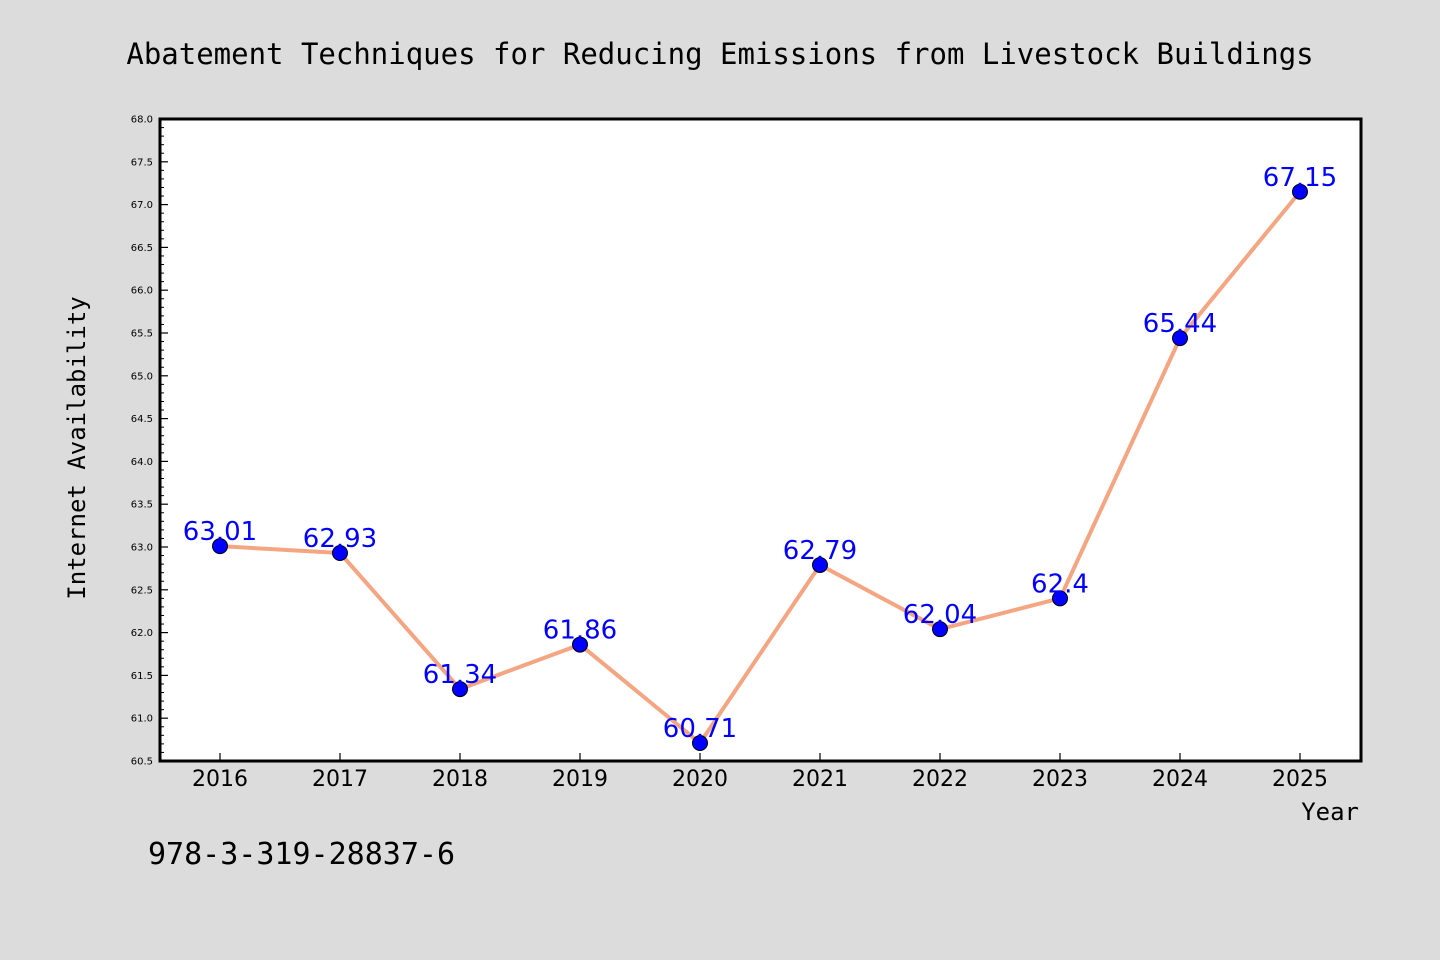 This screenshot has height=960, width=1440. Describe the element at coordinates (220, 779) in the screenshot. I see `x-tick-label: 2016` at that location.